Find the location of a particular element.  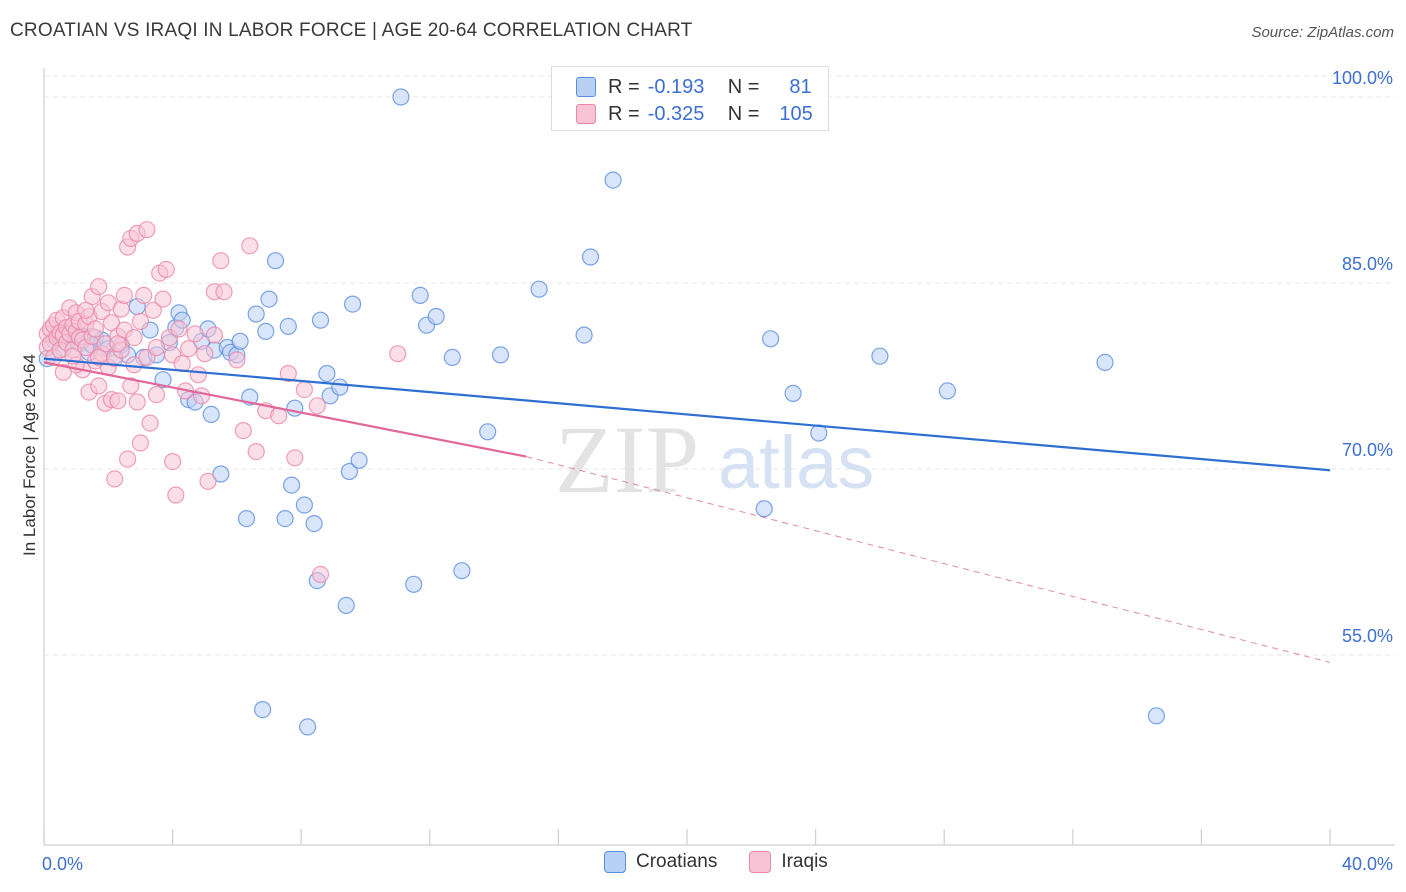

legend-row-iraqis: R = -0.325 N = 105 is located at coordinates (694, 114).